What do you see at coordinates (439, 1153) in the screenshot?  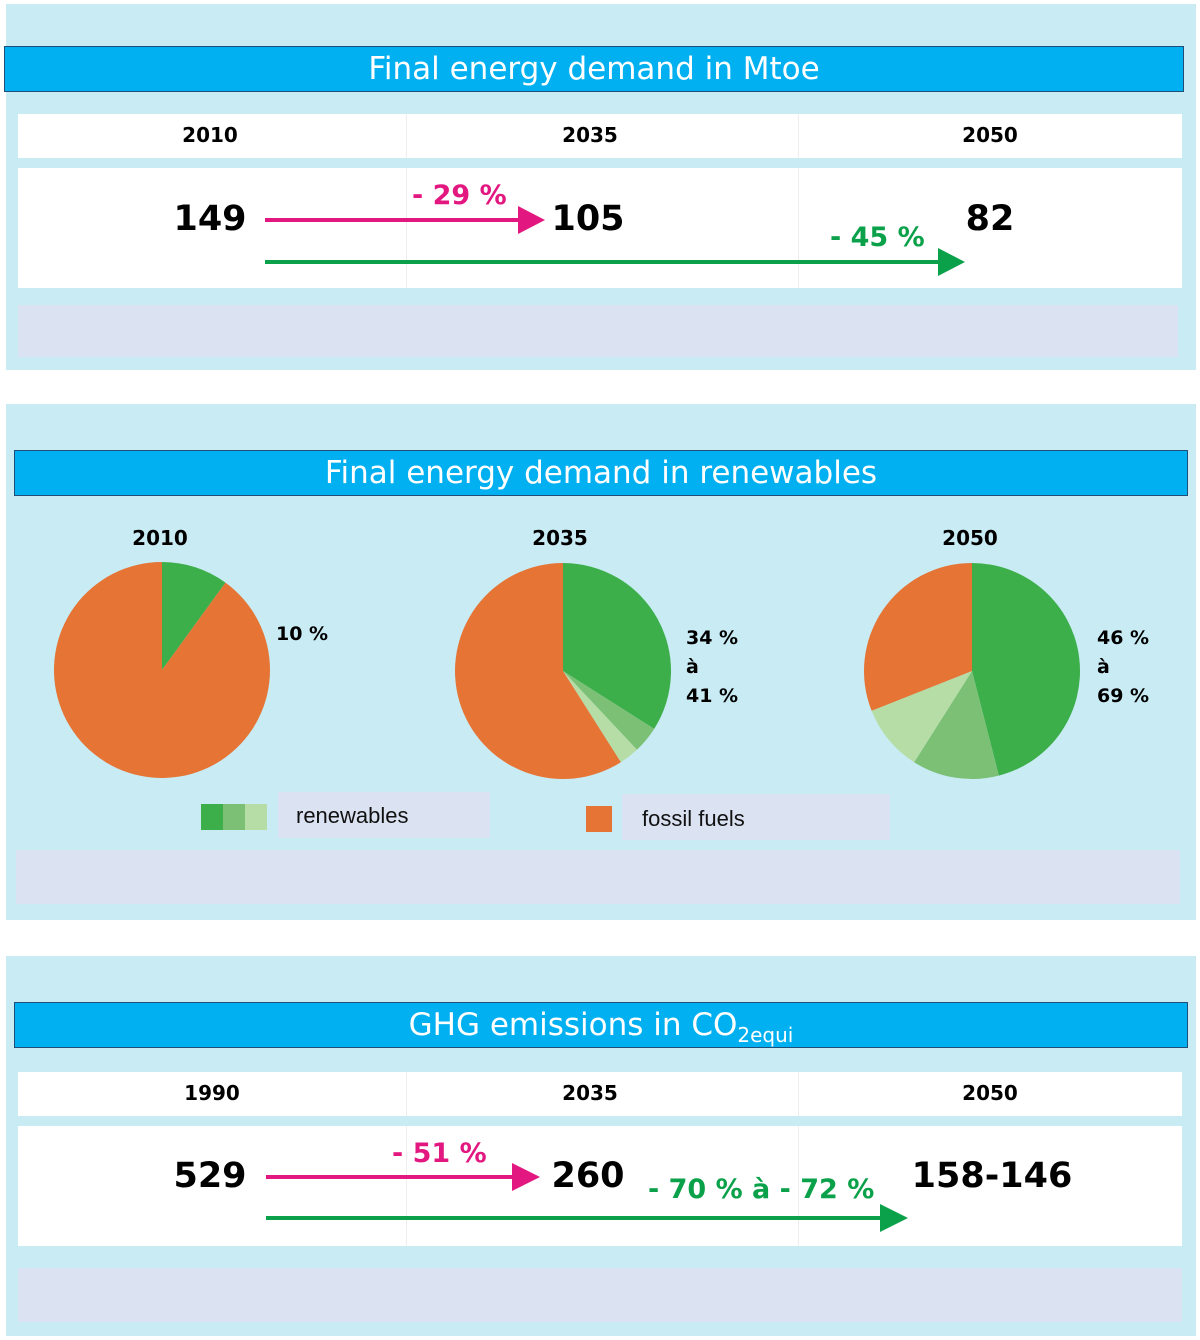 I see `ghg-change-2035: - 51 %` at bounding box center [439, 1153].